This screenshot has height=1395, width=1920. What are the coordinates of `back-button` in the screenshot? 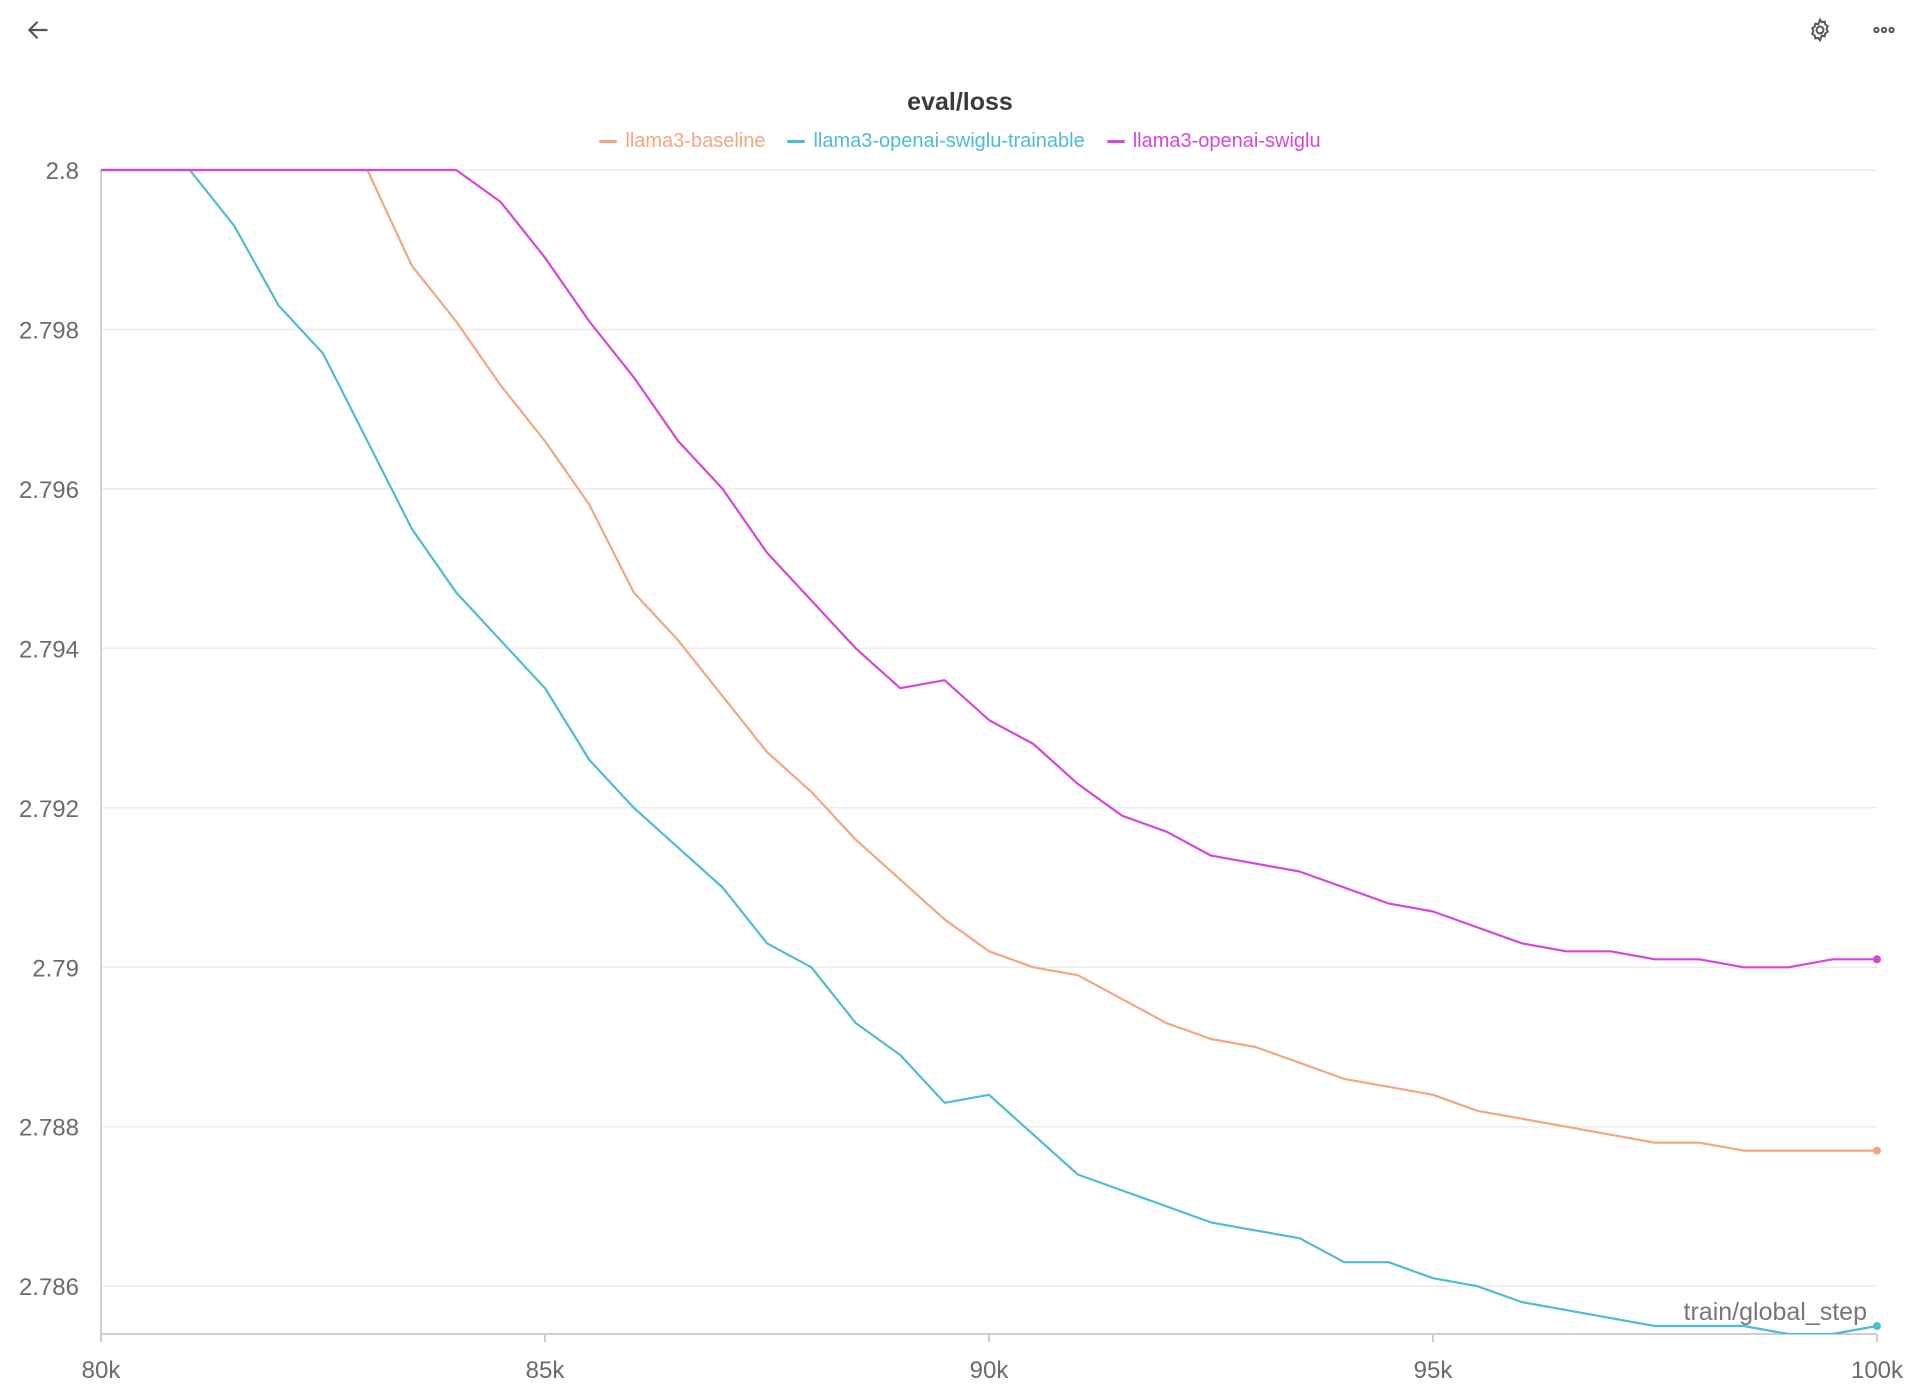 It's located at (38, 30).